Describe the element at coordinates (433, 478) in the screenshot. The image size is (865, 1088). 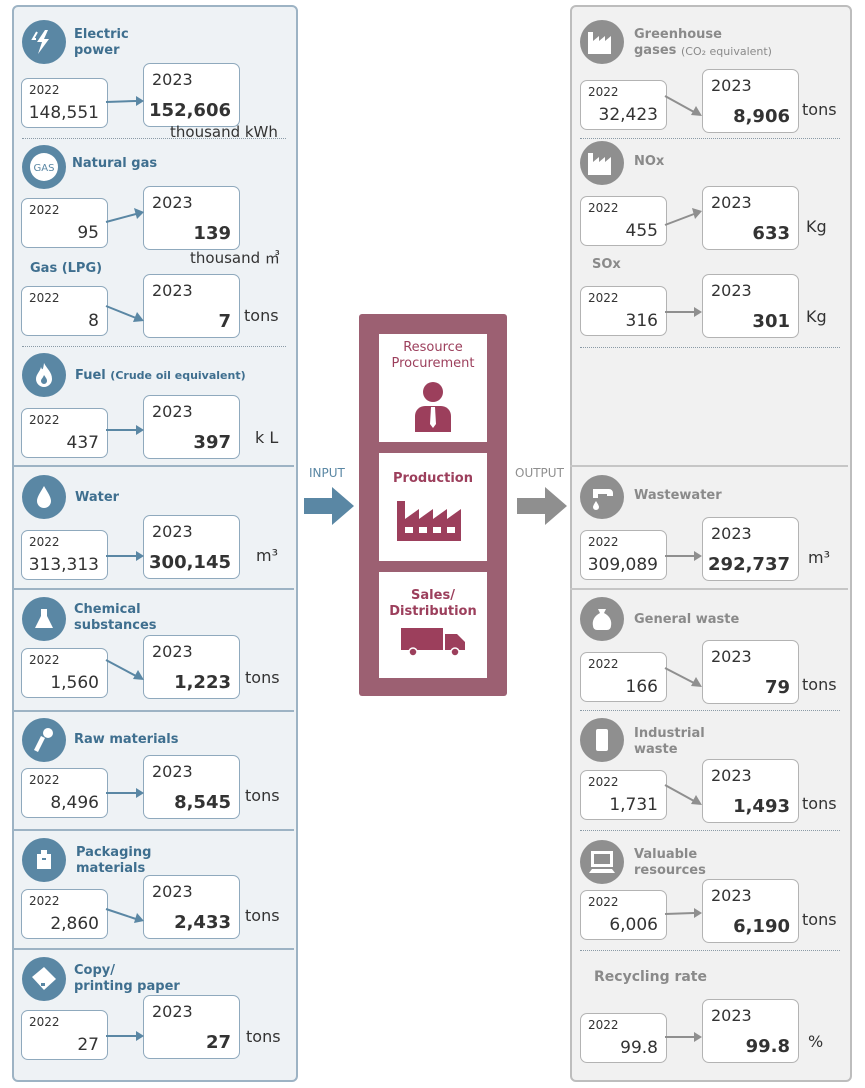
I see `stage-label: Production` at that location.